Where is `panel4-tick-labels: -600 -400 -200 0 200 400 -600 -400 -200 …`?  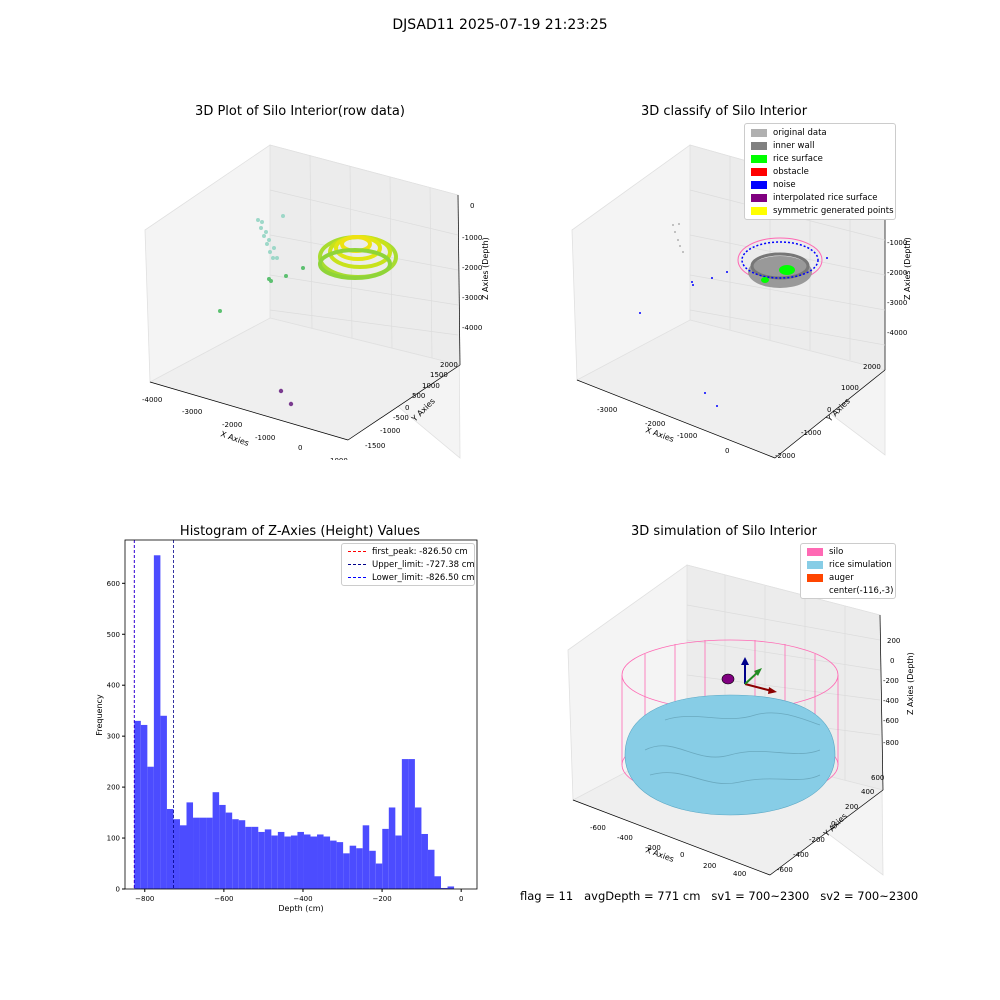 panel4-tick-labels: -600 -400 -200 0 200 400 -600 -400 -200 … is located at coordinates (745, 757).